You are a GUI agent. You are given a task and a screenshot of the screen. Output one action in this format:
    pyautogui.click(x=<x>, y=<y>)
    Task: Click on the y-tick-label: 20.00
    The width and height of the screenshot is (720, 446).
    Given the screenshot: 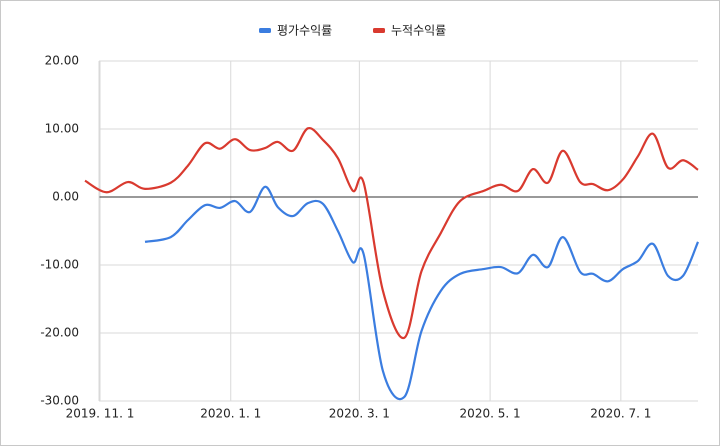 What is the action you would take?
    pyautogui.click(x=62, y=61)
    